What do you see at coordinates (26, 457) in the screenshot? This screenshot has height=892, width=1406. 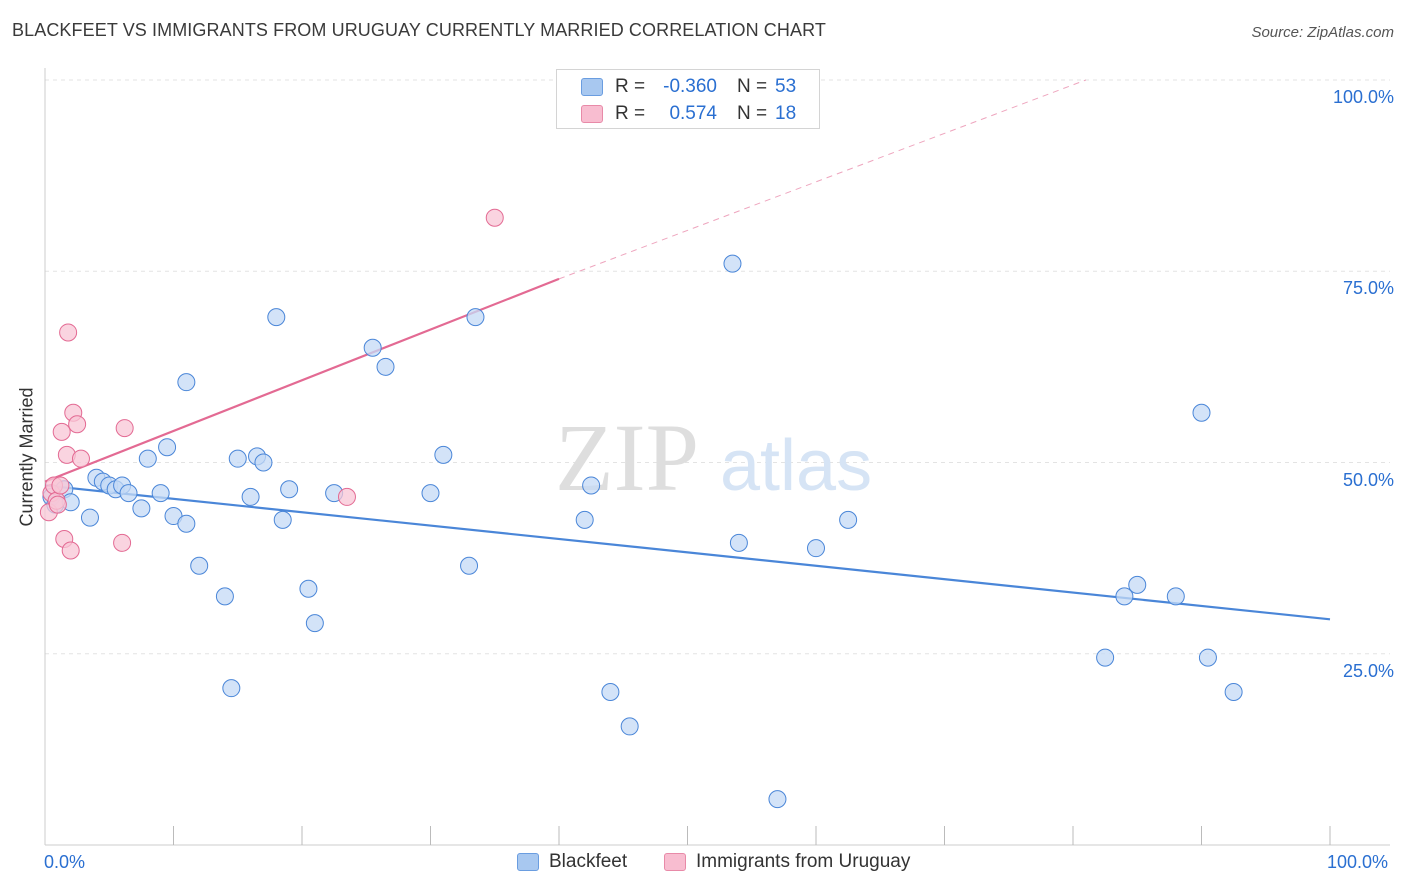 I see `y-axis-title: Currently Married` at bounding box center [26, 457].